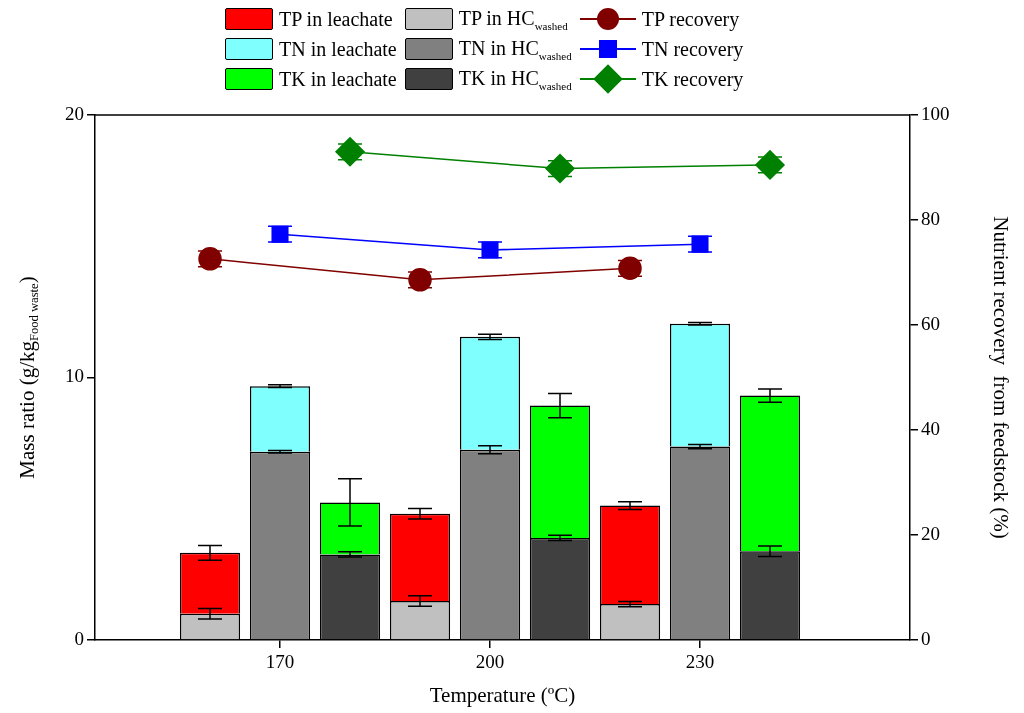 This screenshot has width=1024, height=713. Describe the element at coordinates (515, 79) in the screenshot. I see `legend-label: TK in HC$_{washed}$` at that location.